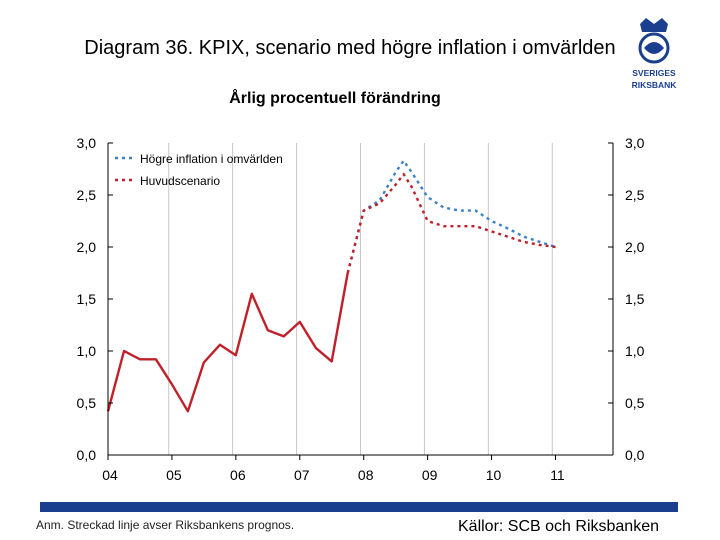  I want to click on y-tick-label-left: 0,0, so click(87, 455).